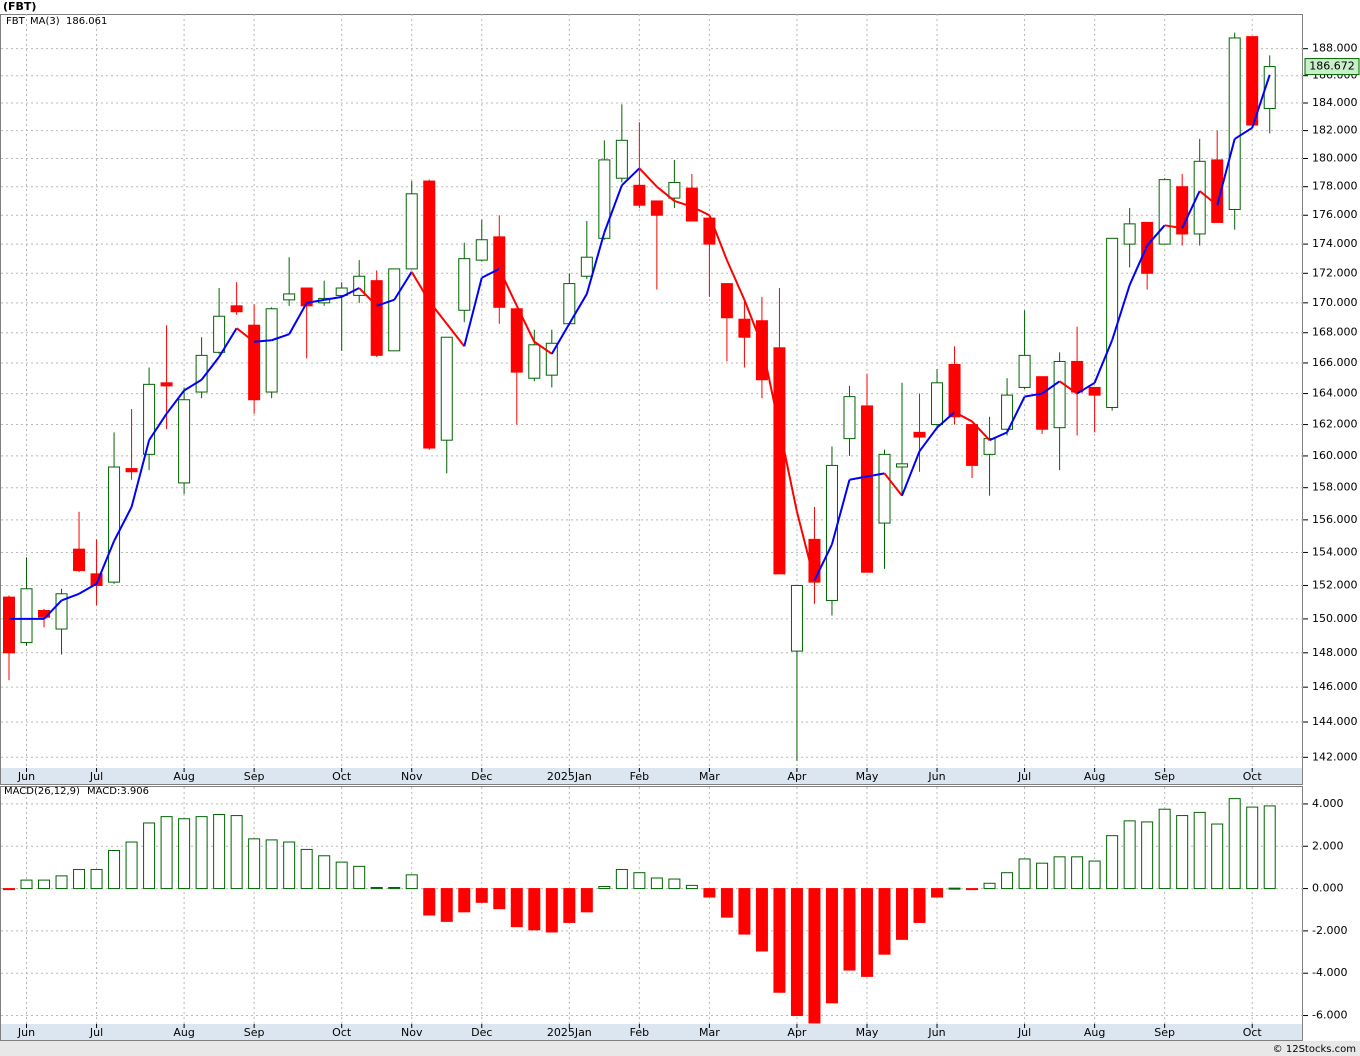 The width and height of the screenshot is (1360, 1056). What do you see at coordinates (1329, 930) in the screenshot?
I see `y-tick-label: -2.000` at bounding box center [1329, 930].